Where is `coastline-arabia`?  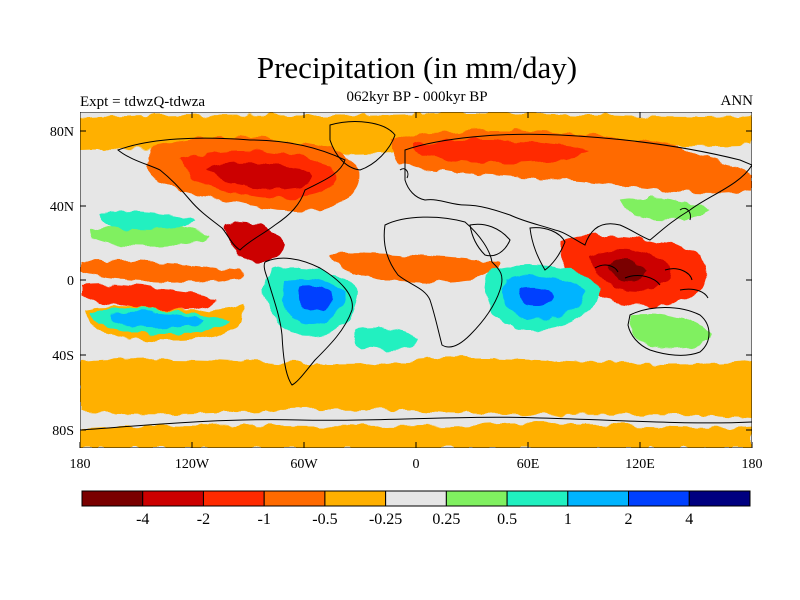
coastline-arabia is located at coordinates (490, 240).